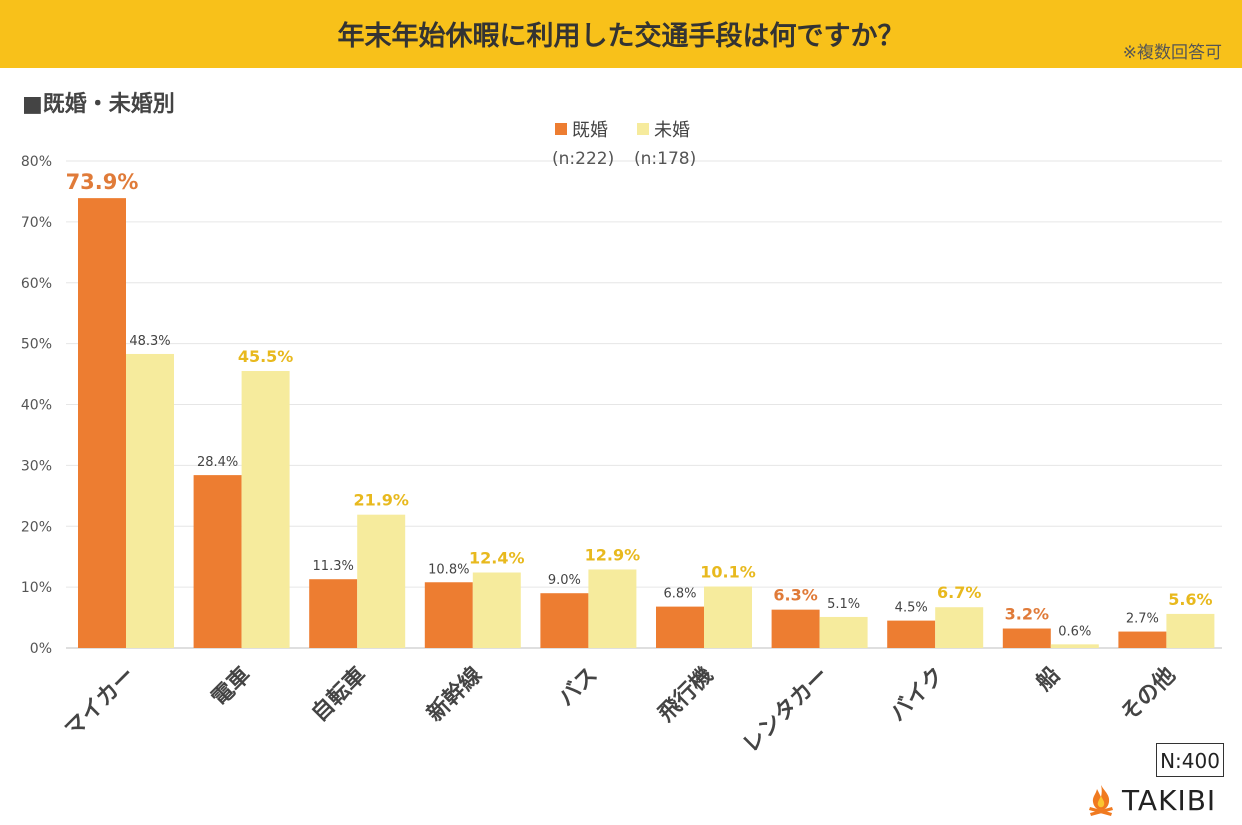 The image size is (1242, 825). Describe the element at coordinates (36, 466) in the screenshot. I see `y-tick-label: 30%` at that location.